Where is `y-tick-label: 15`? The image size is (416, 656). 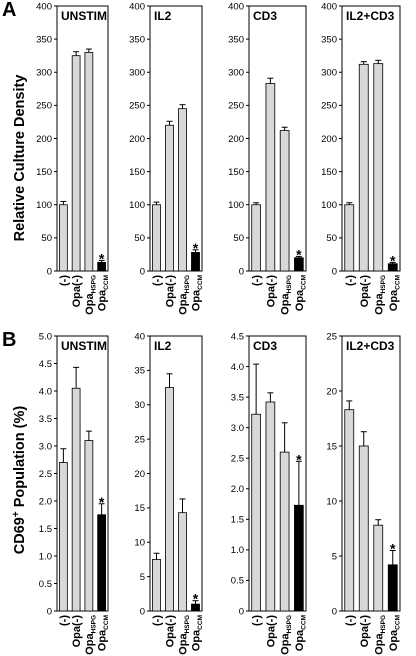 y-tick-label: 15 is located at coordinates (139, 508).